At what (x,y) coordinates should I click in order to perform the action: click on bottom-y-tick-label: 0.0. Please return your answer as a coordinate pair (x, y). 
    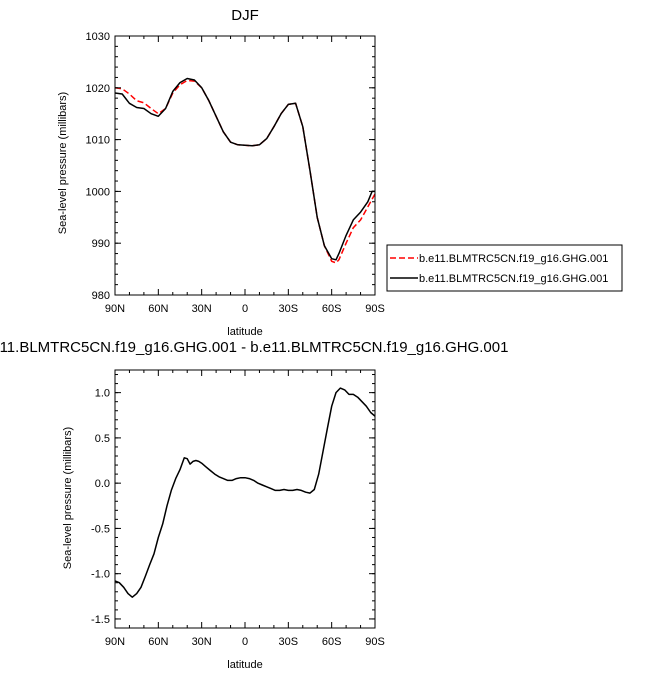
    Looking at the image, I should click on (102, 484).